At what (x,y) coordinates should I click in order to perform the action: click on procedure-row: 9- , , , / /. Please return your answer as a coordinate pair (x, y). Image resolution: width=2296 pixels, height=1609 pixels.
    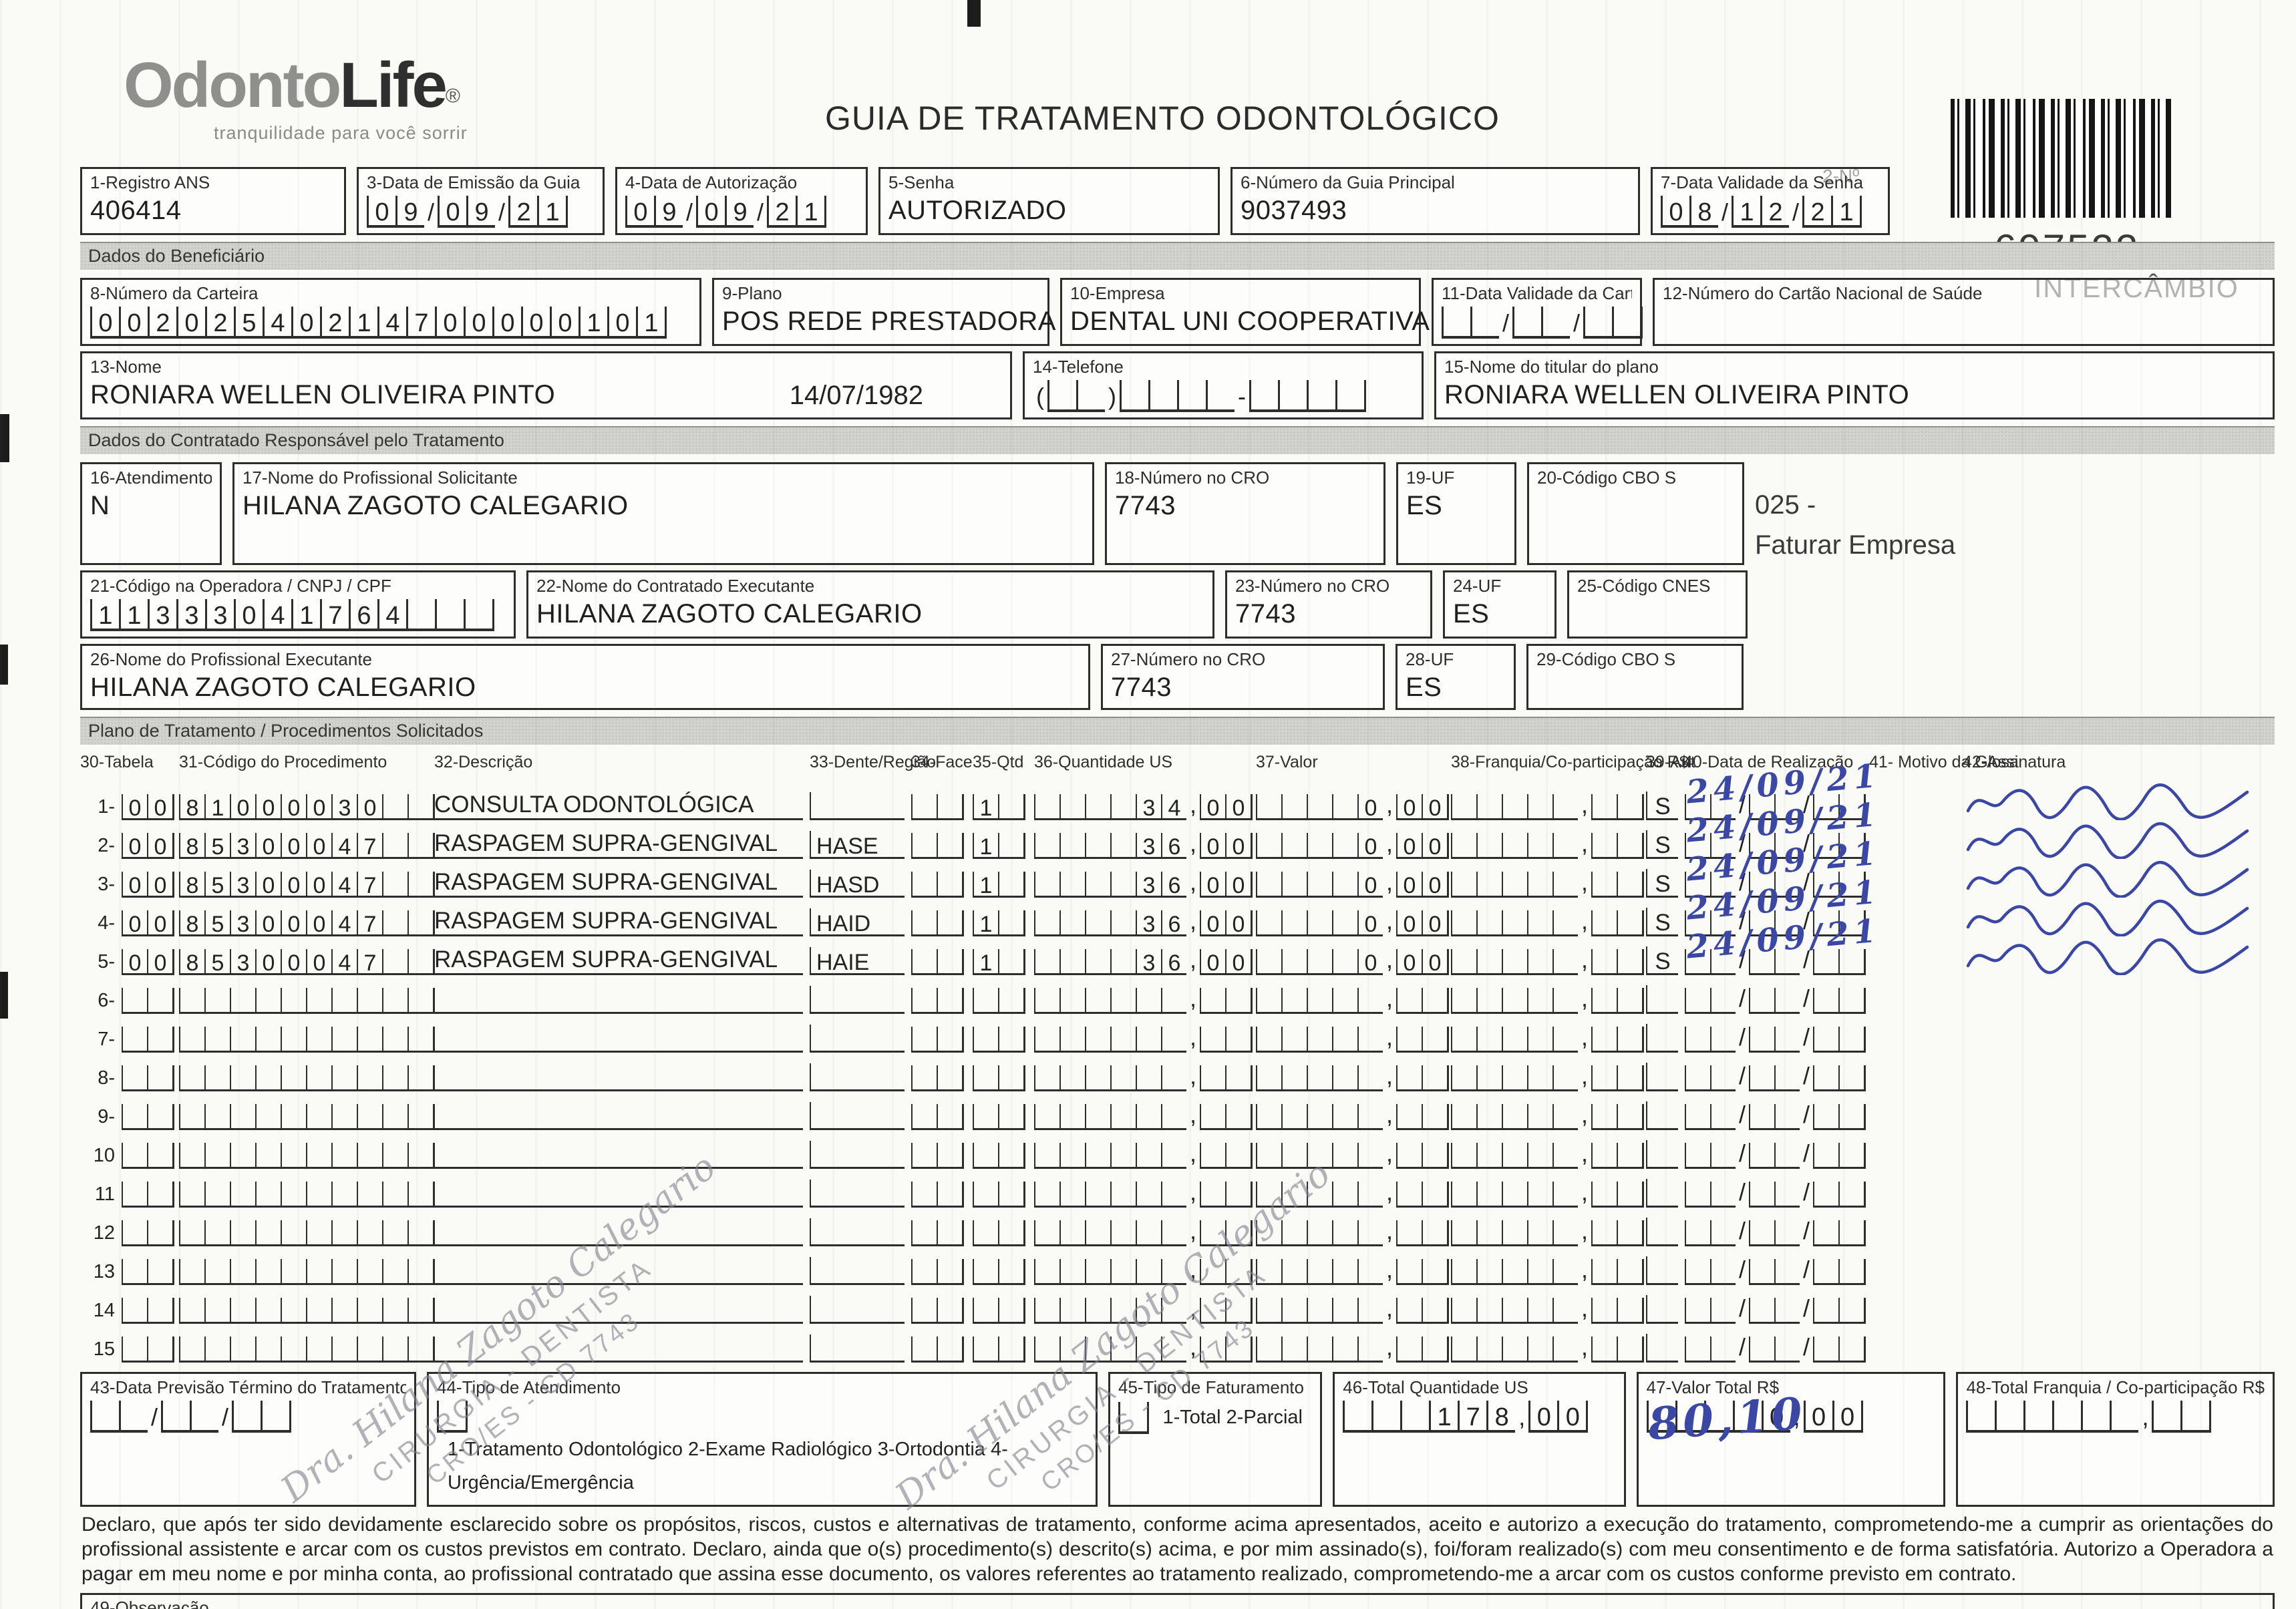
    Looking at the image, I should click on (1177, 1110).